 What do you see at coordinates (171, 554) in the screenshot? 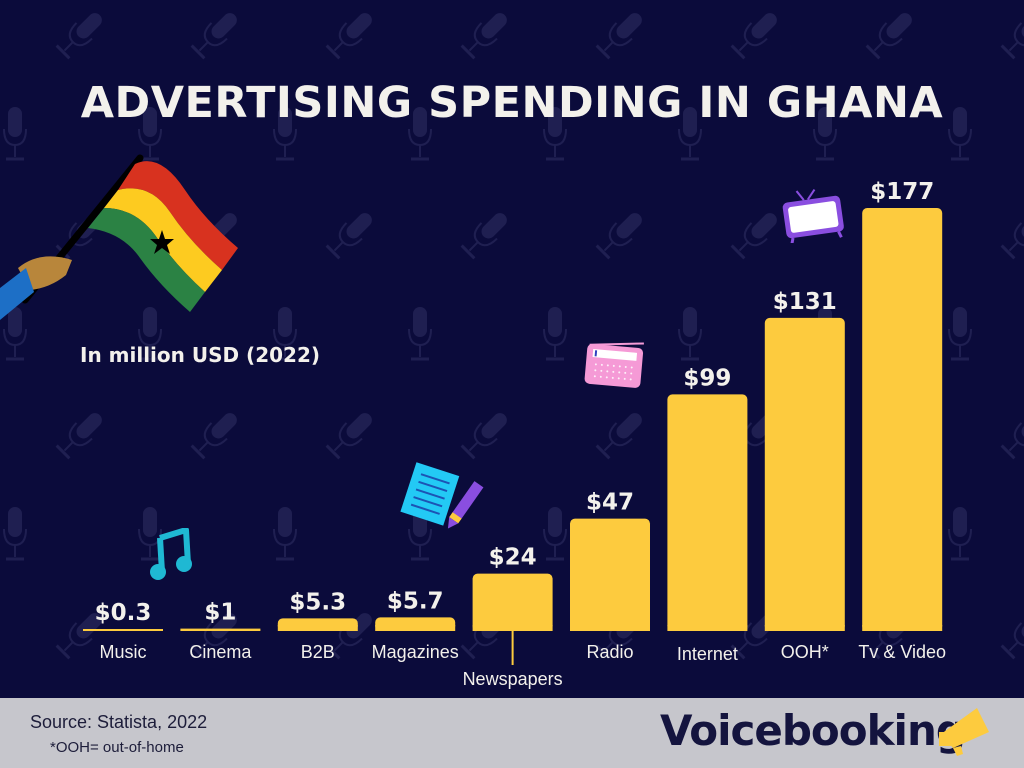
I see `music-note-icon` at bounding box center [171, 554].